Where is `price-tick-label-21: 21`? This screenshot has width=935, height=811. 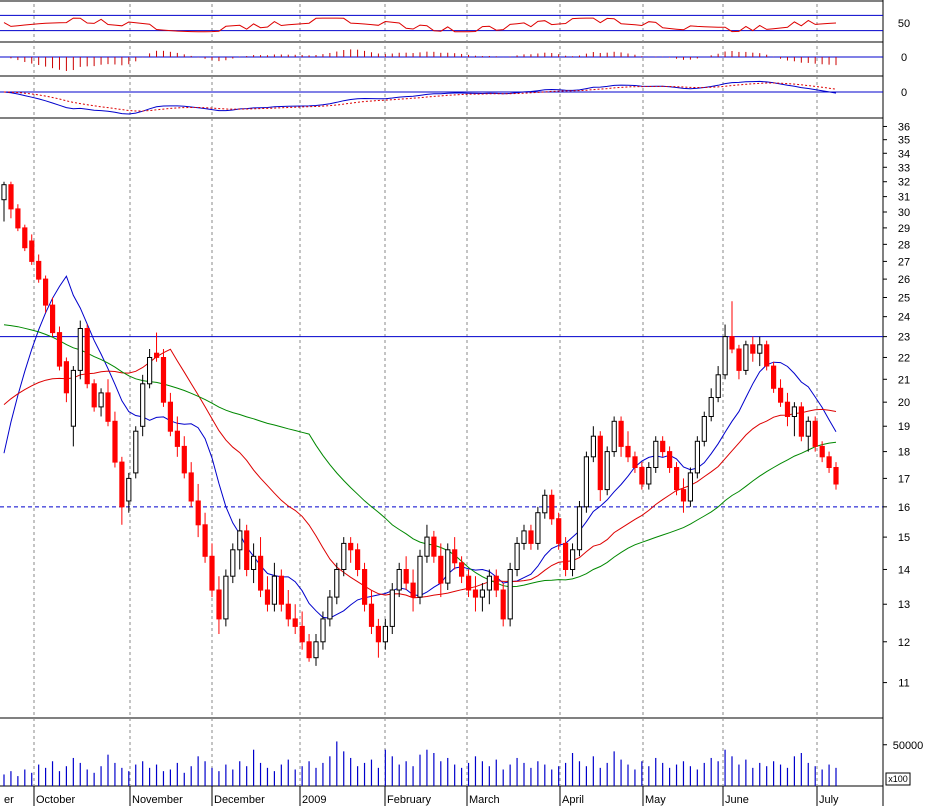
price-tick-label-21: 21 is located at coordinates (904, 380).